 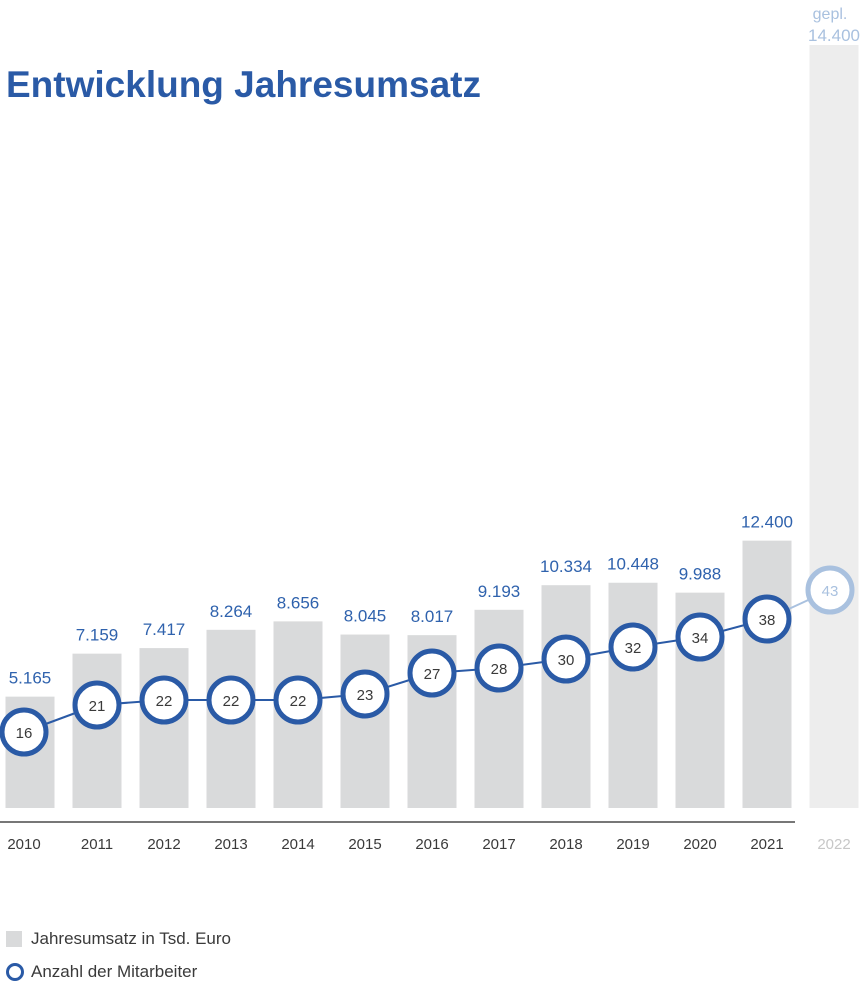 I want to click on bar-value-label-2016: 8.017, so click(x=432, y=616).